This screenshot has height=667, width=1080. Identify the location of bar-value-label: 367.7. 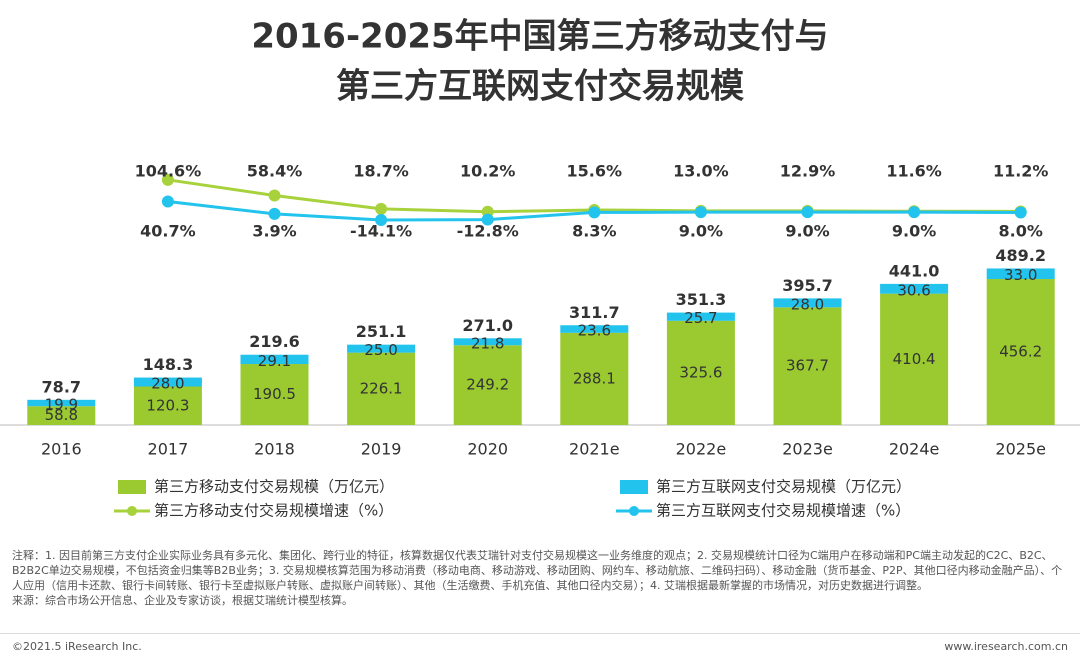
(807, 366).